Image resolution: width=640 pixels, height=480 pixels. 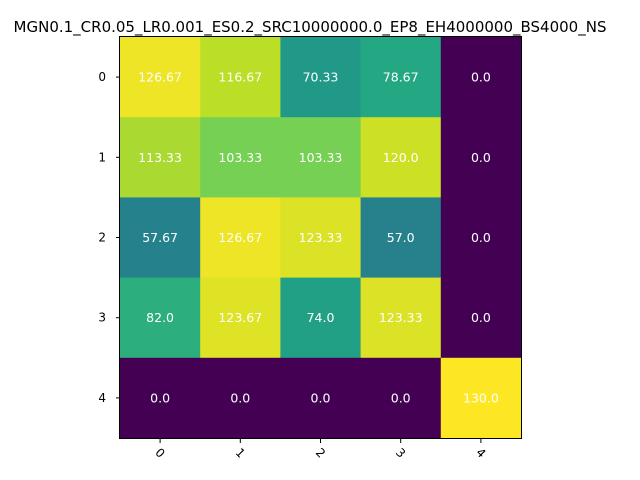 I want to click on cell-value-0-0: 126.67, so click(x=160, y=77).